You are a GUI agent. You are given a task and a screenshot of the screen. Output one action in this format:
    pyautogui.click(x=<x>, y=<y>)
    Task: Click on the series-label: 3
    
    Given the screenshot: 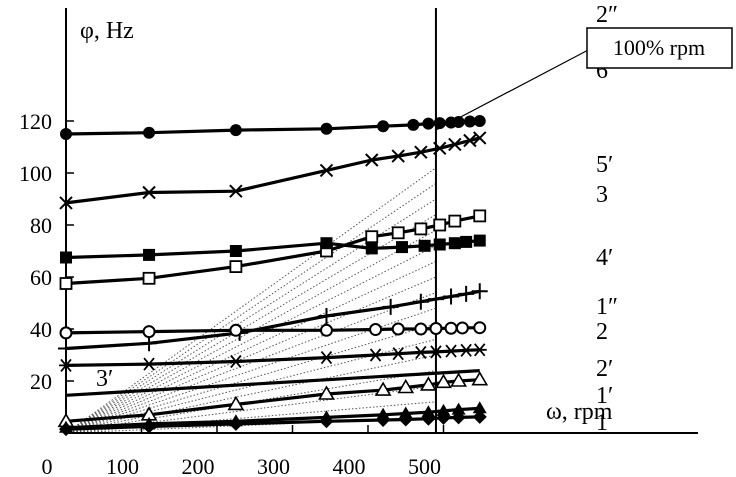 What is the action you would take?
    pyautogui.click(x=602, y=195)
    